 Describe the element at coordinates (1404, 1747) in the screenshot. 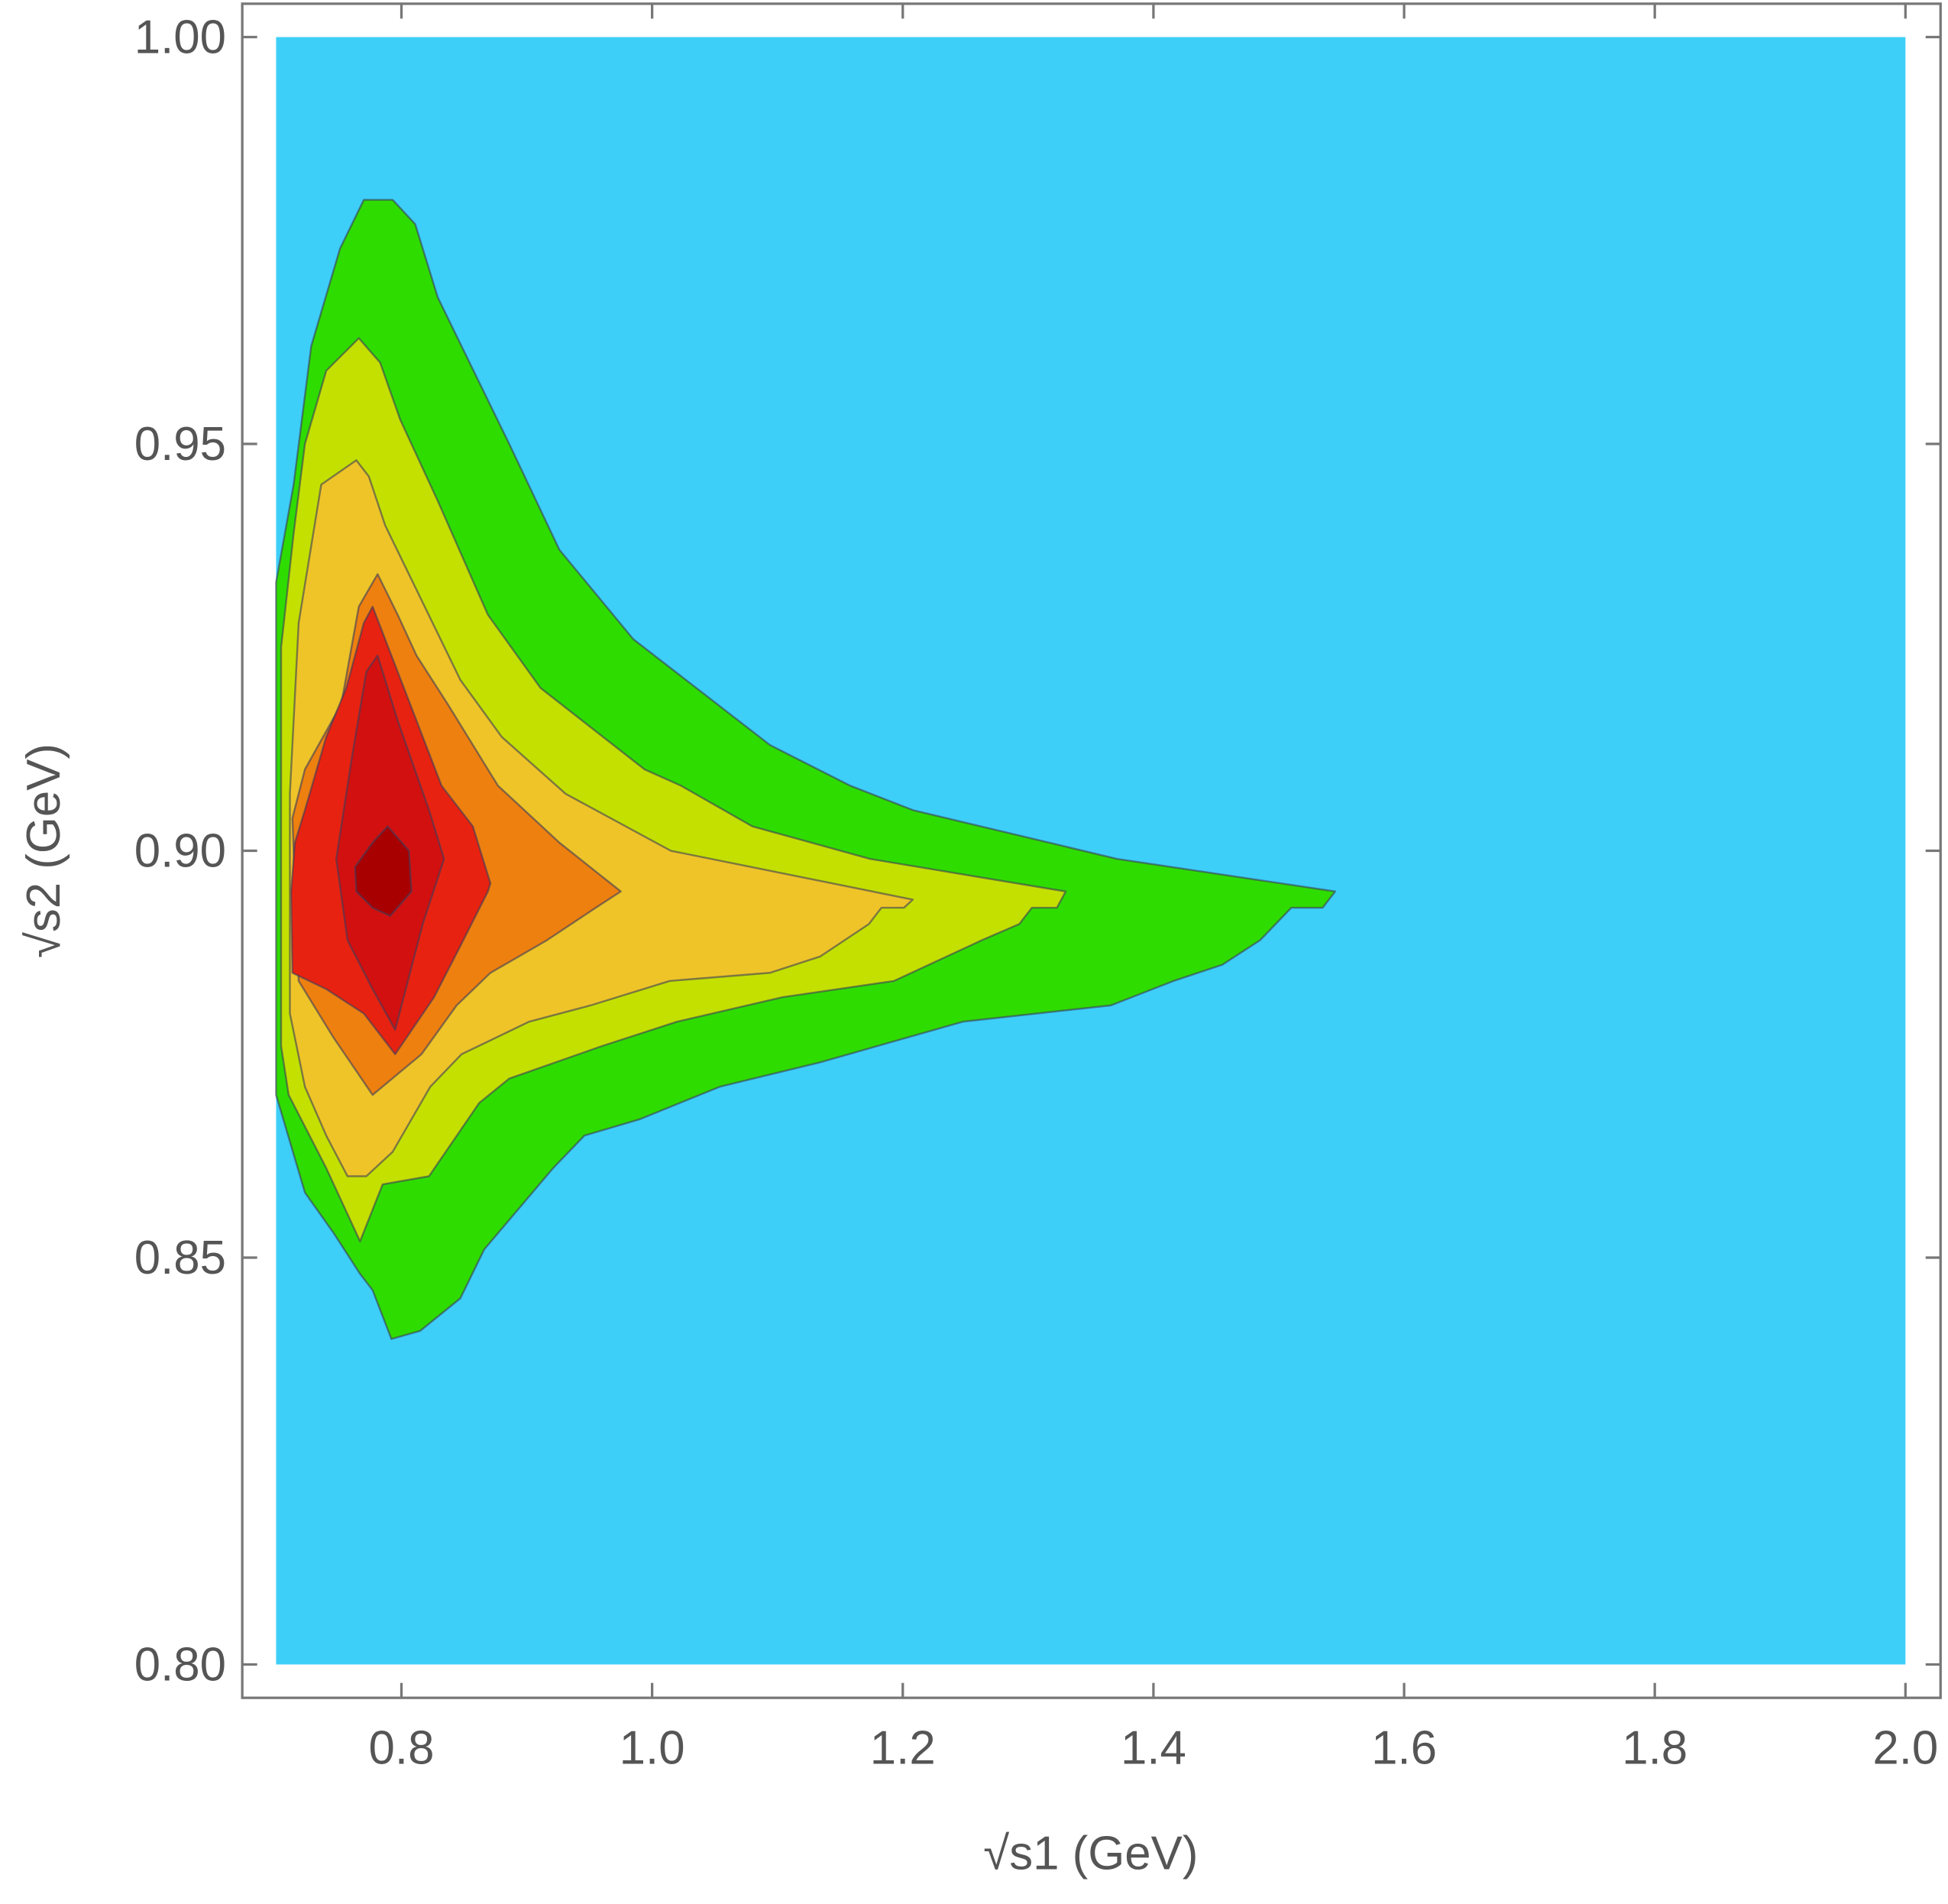

I see `x-tick-label: 1.6` at that location.